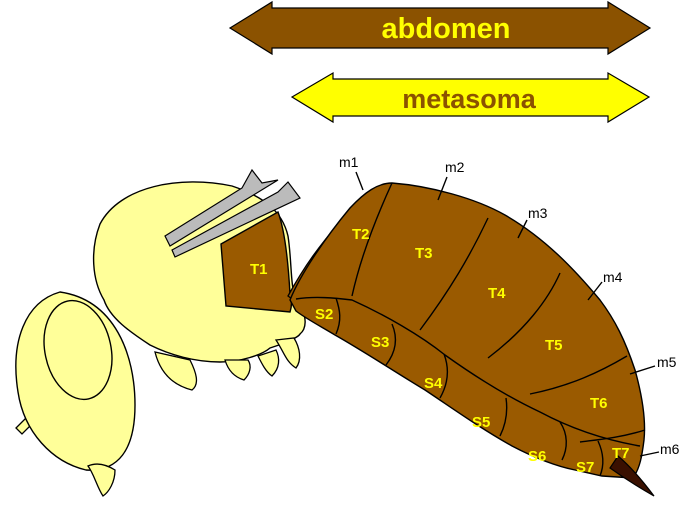 The image size is (685, 513). I want to click on sting, so click(632, 476).